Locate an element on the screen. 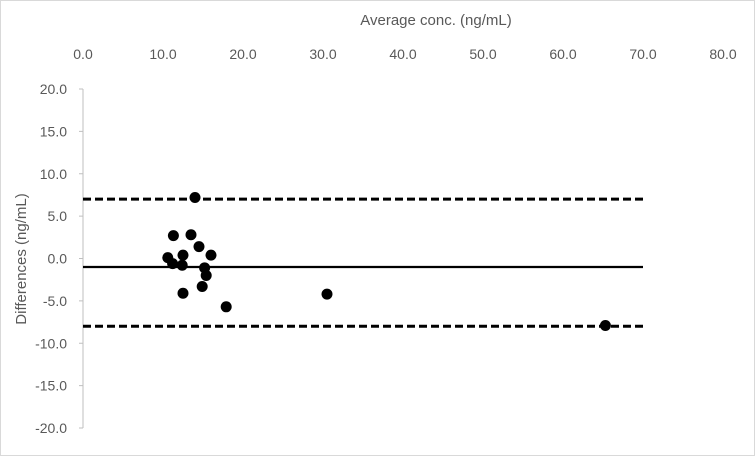  x-tick-label: 60.0 is located at coordinates (562, 54).